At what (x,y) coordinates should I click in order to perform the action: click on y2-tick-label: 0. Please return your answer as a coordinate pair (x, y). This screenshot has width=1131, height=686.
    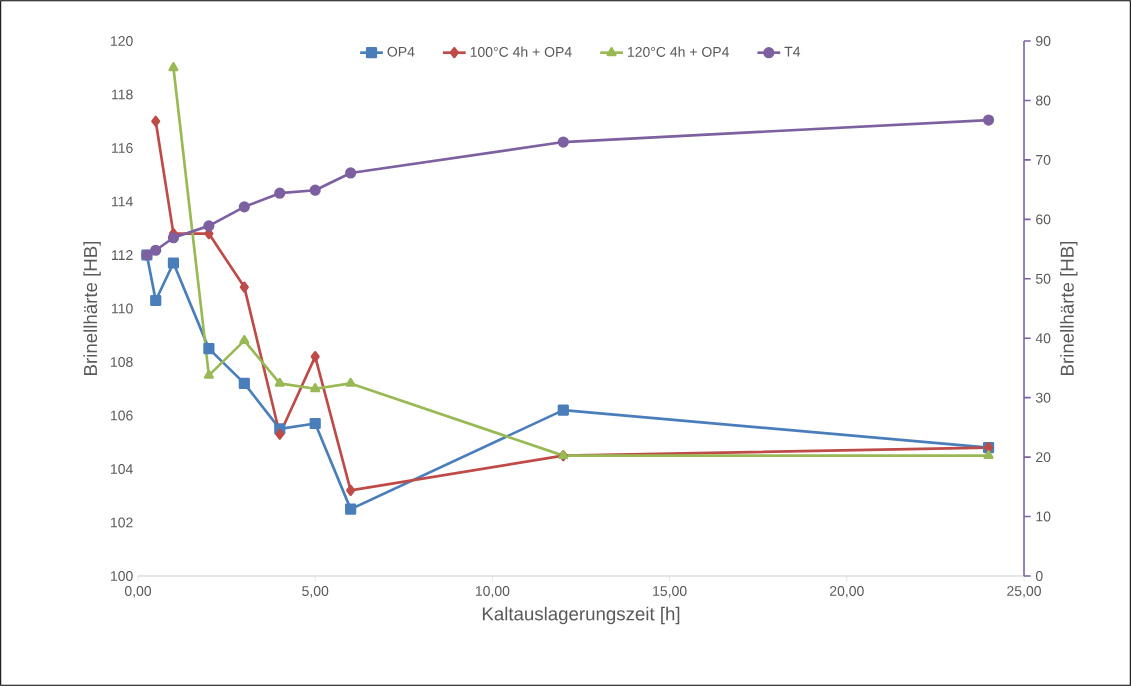
    Looking at the image, I should click on (1039, 576).